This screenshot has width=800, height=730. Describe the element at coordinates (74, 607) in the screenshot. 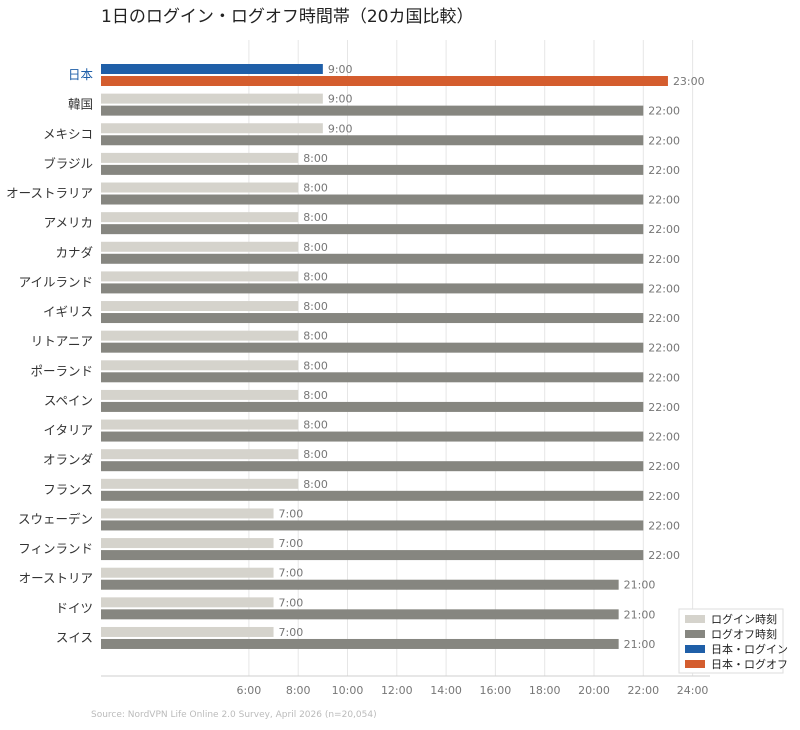

I see `category-label: ドイツ` at that location.